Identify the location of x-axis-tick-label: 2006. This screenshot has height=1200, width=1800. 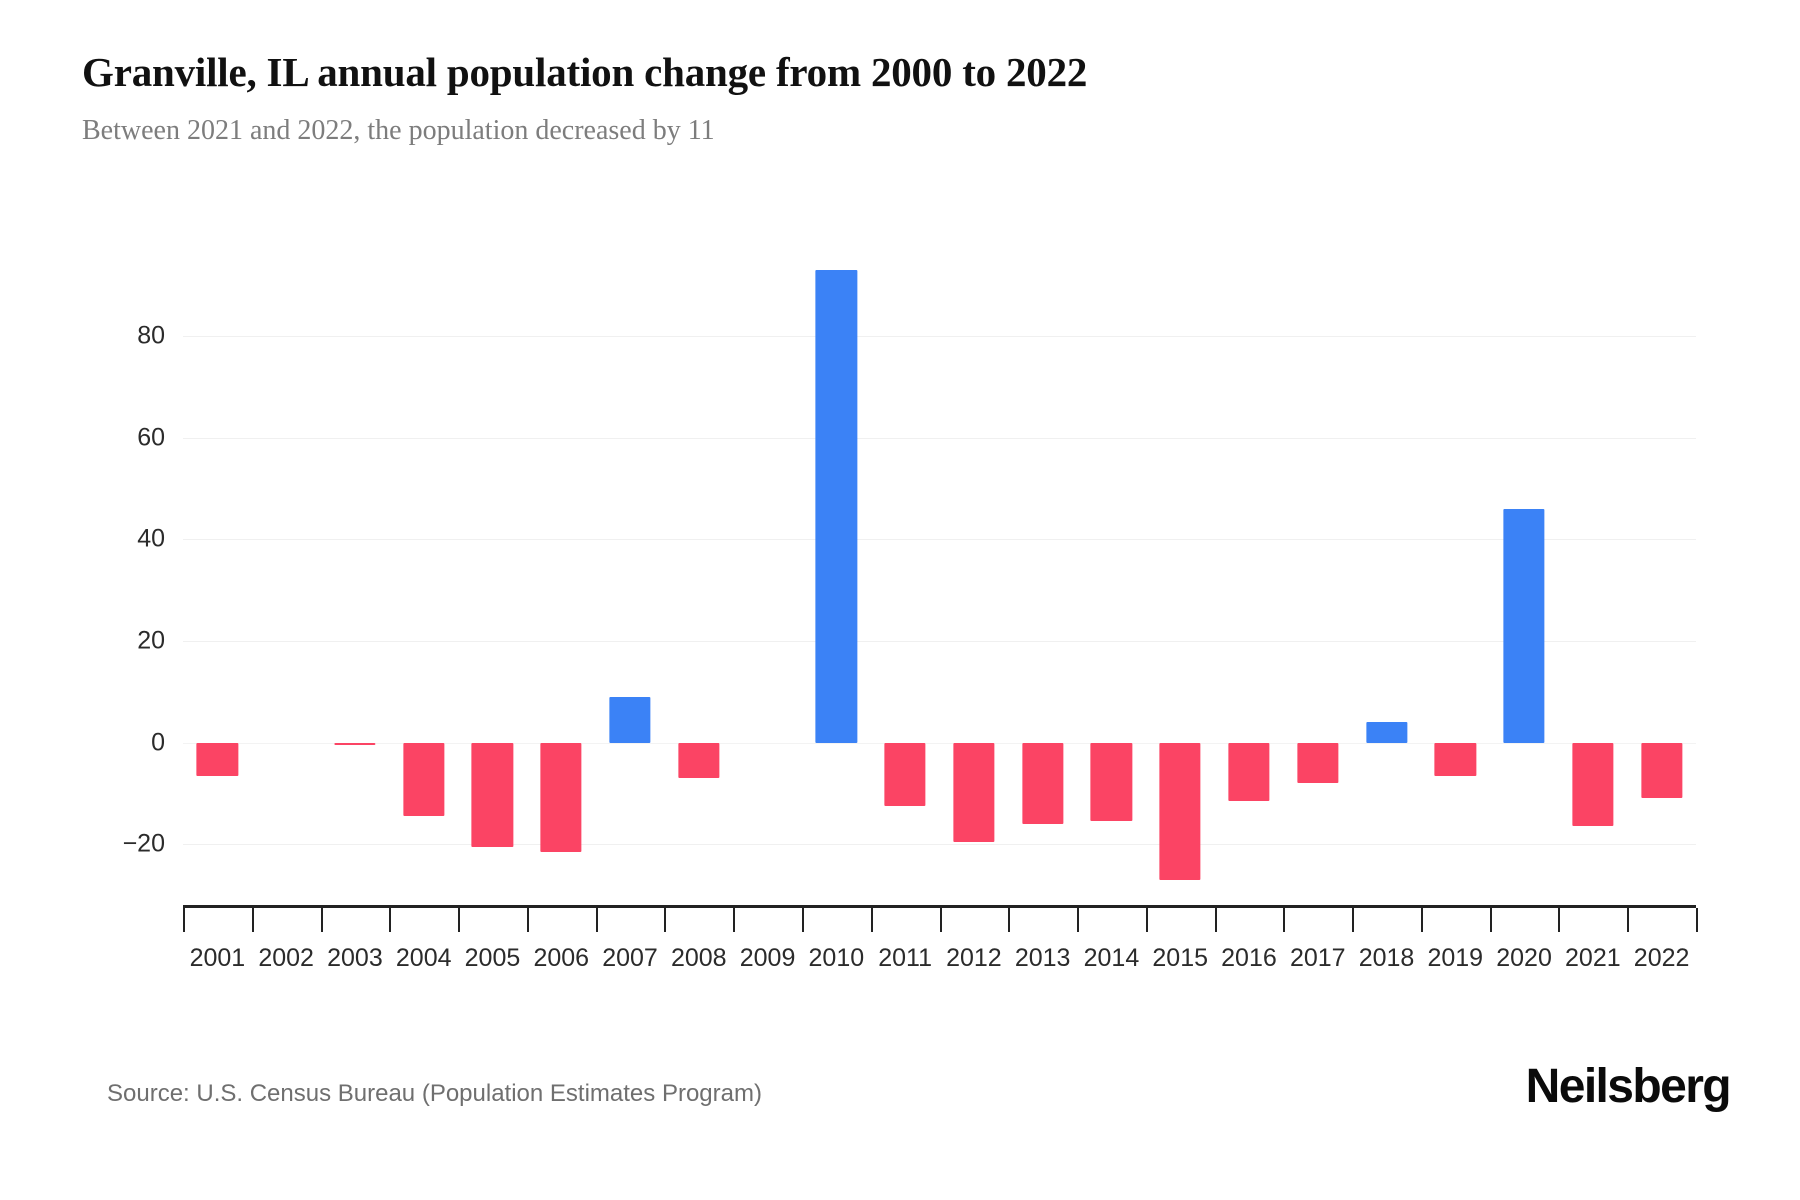
(561, 958).